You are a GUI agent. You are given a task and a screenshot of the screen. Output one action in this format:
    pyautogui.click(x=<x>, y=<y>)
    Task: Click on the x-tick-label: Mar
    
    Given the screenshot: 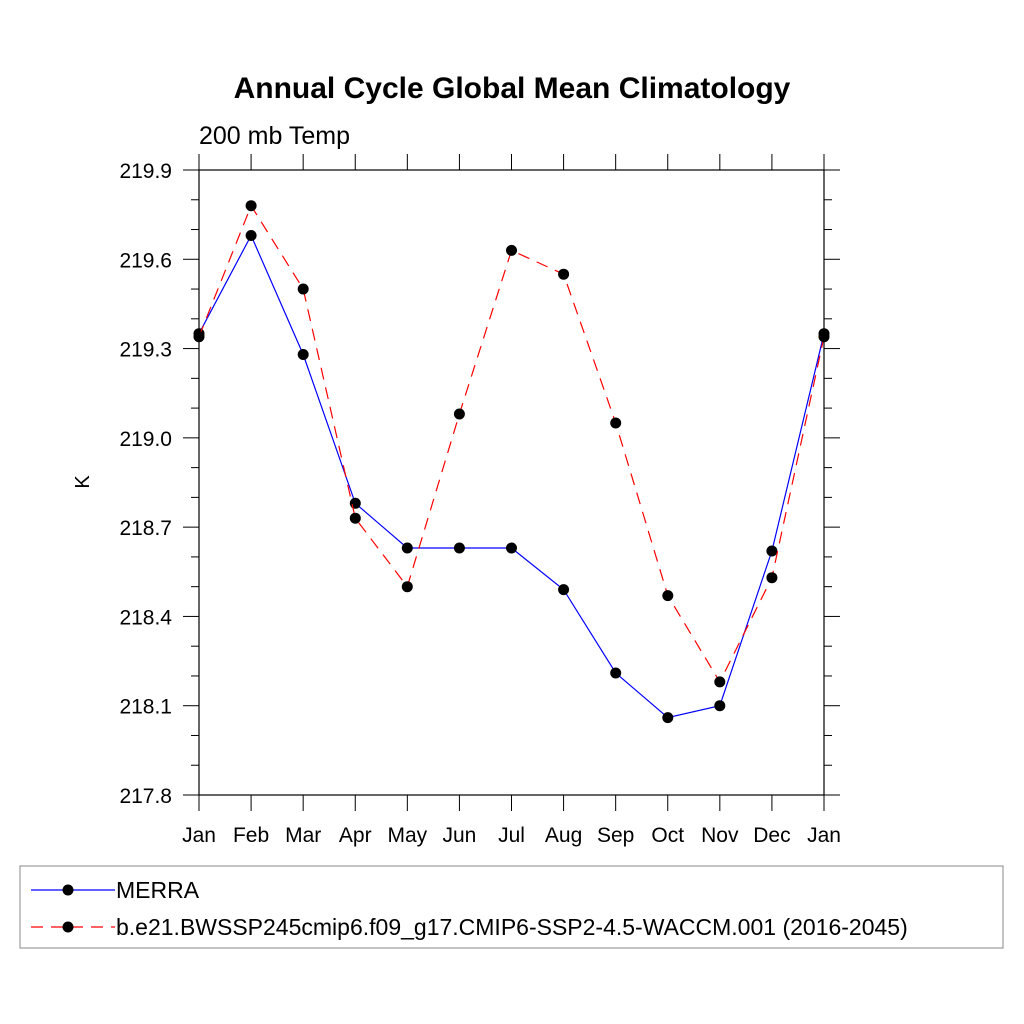 What is the action you would take?
    pyautogui.click(x=303, y=835)
    